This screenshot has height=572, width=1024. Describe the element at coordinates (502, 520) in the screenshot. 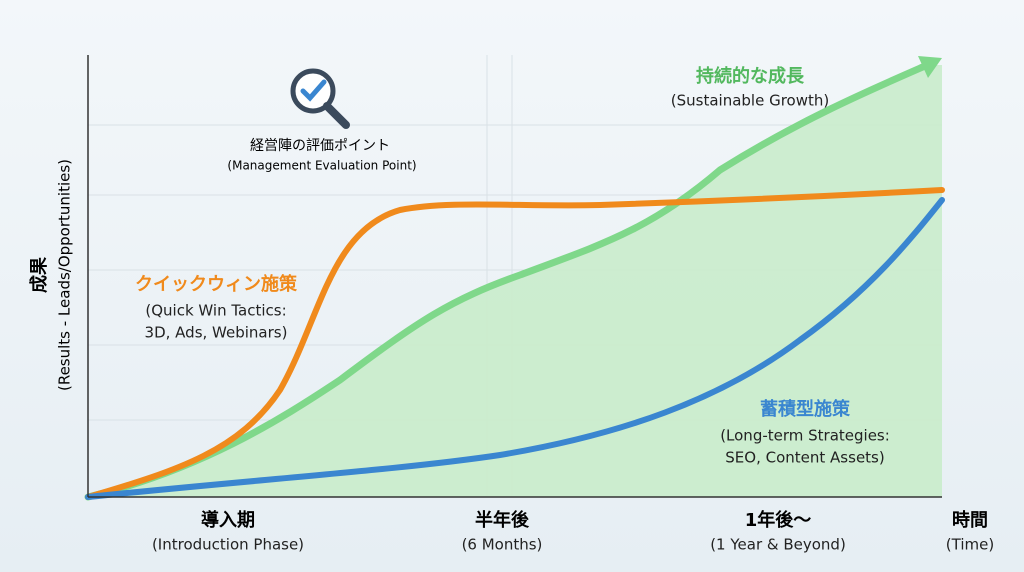

I see `x-label-title: 半年後` at that location.